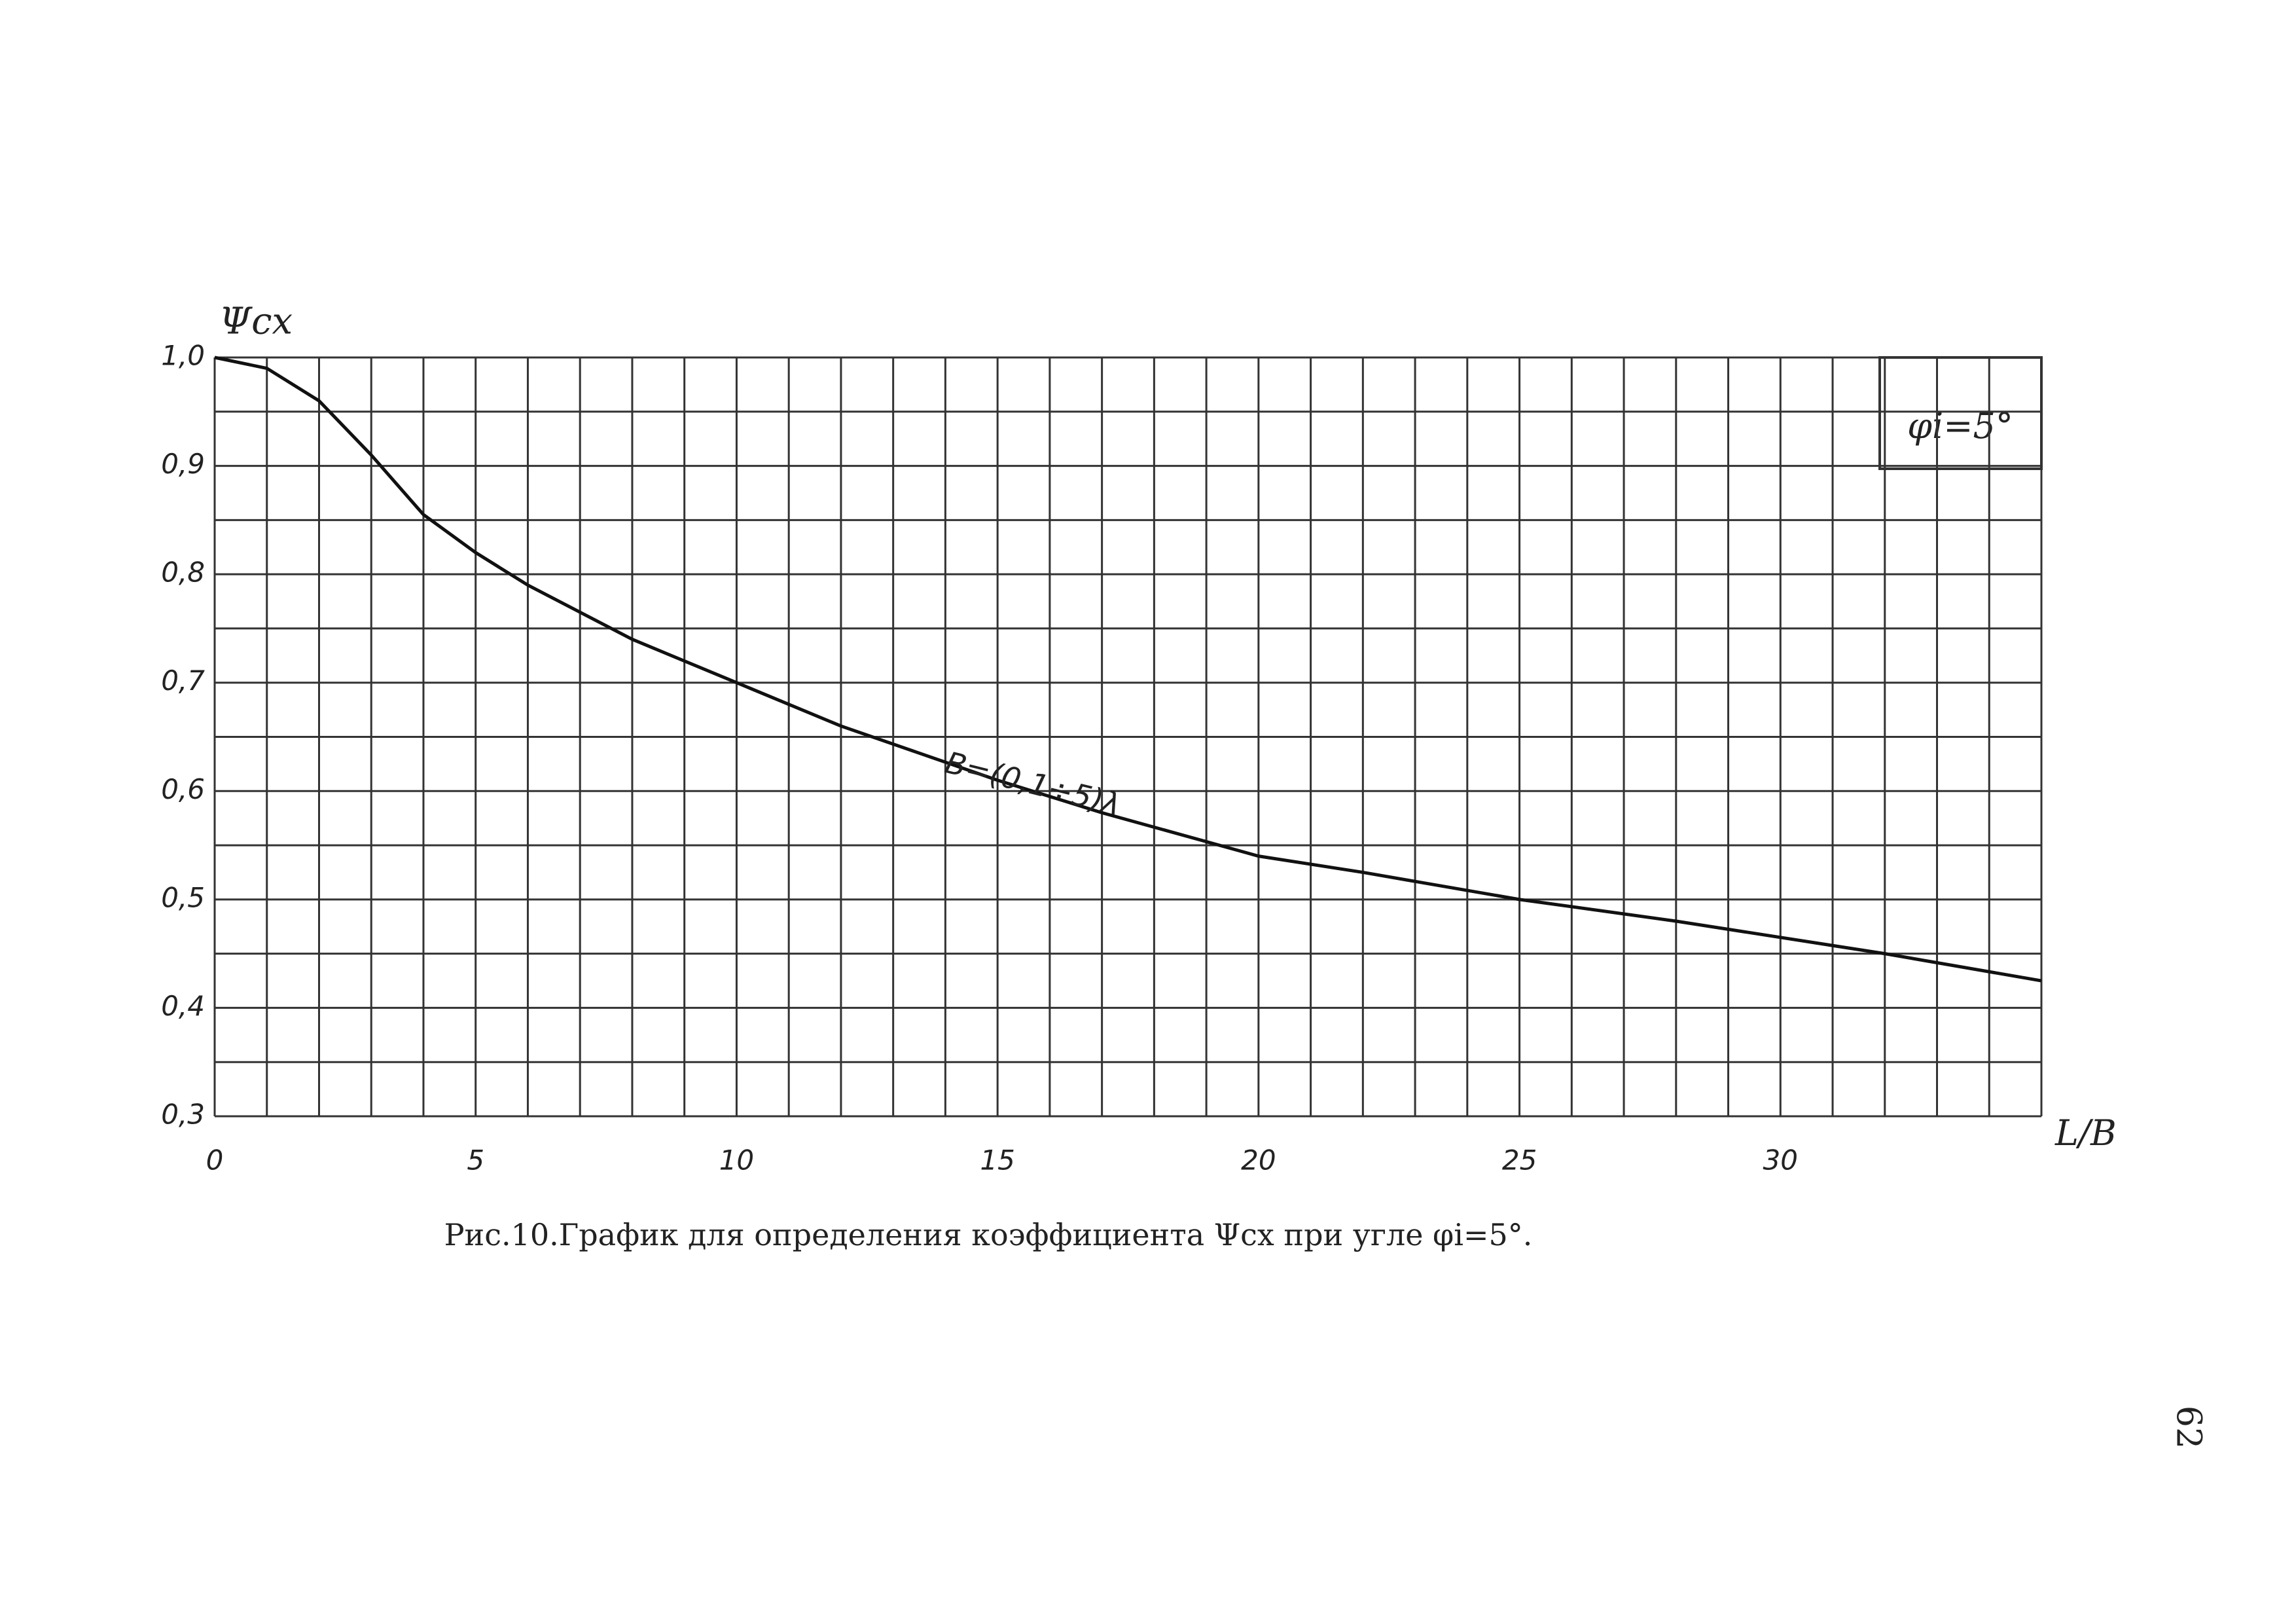  What do you see at coordinates (183, 1115) in the screenshot?
I see `y-tick-label: 0,3` at bounding box center [183, 1115].